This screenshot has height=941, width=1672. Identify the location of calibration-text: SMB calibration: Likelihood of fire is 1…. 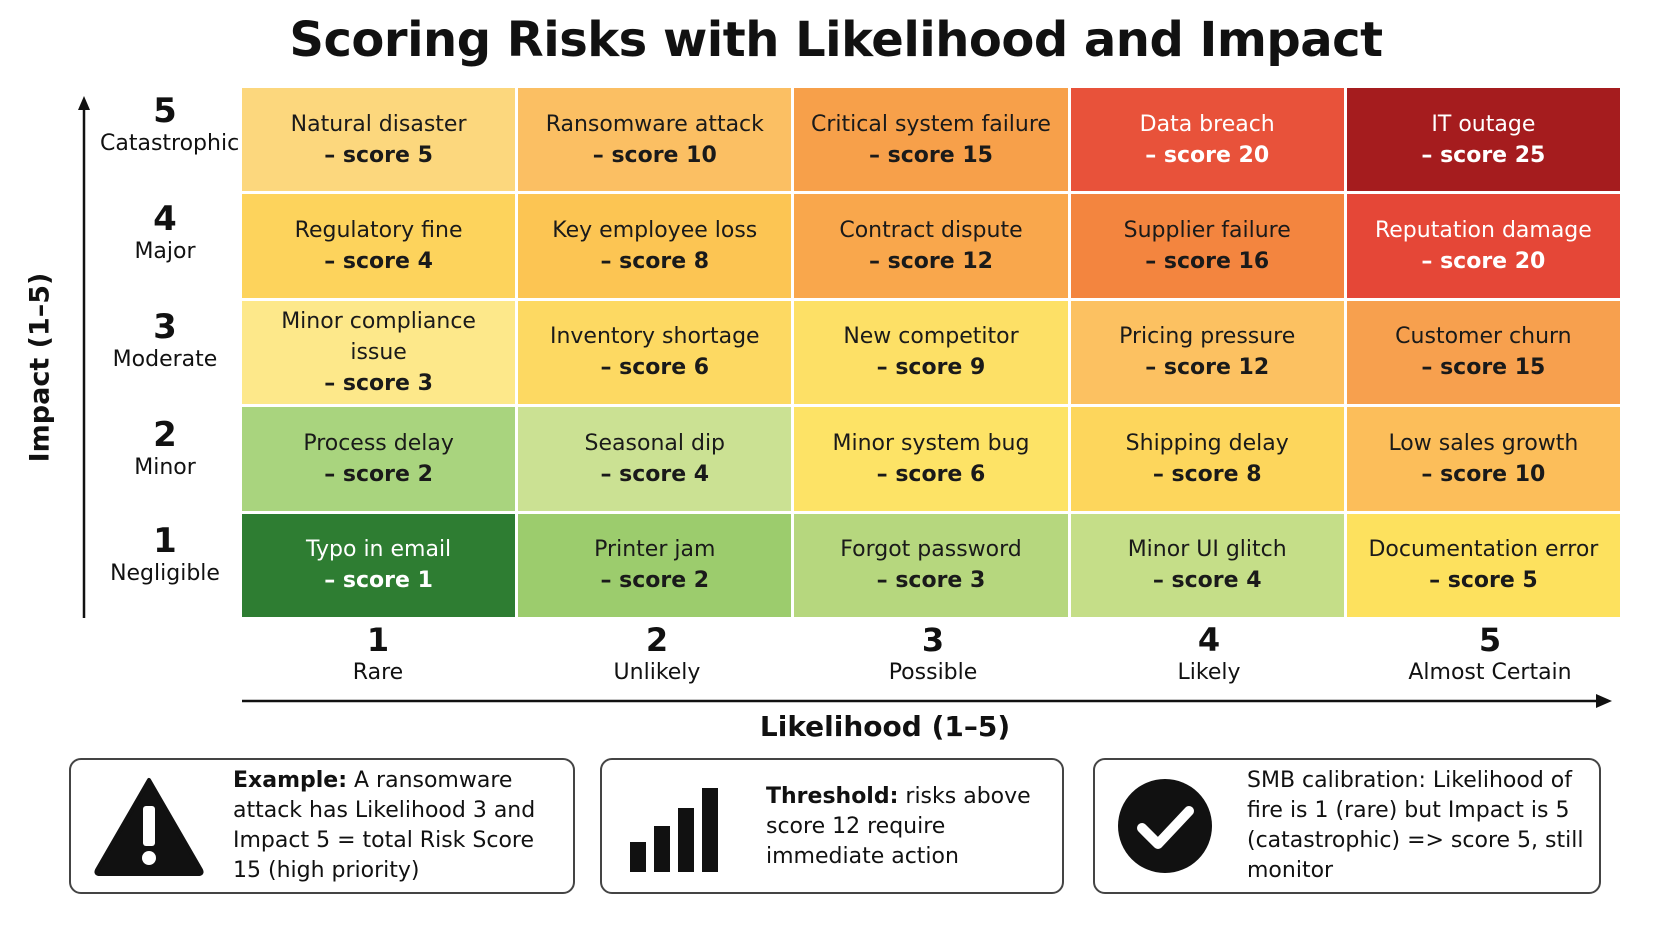
(1417, 826).